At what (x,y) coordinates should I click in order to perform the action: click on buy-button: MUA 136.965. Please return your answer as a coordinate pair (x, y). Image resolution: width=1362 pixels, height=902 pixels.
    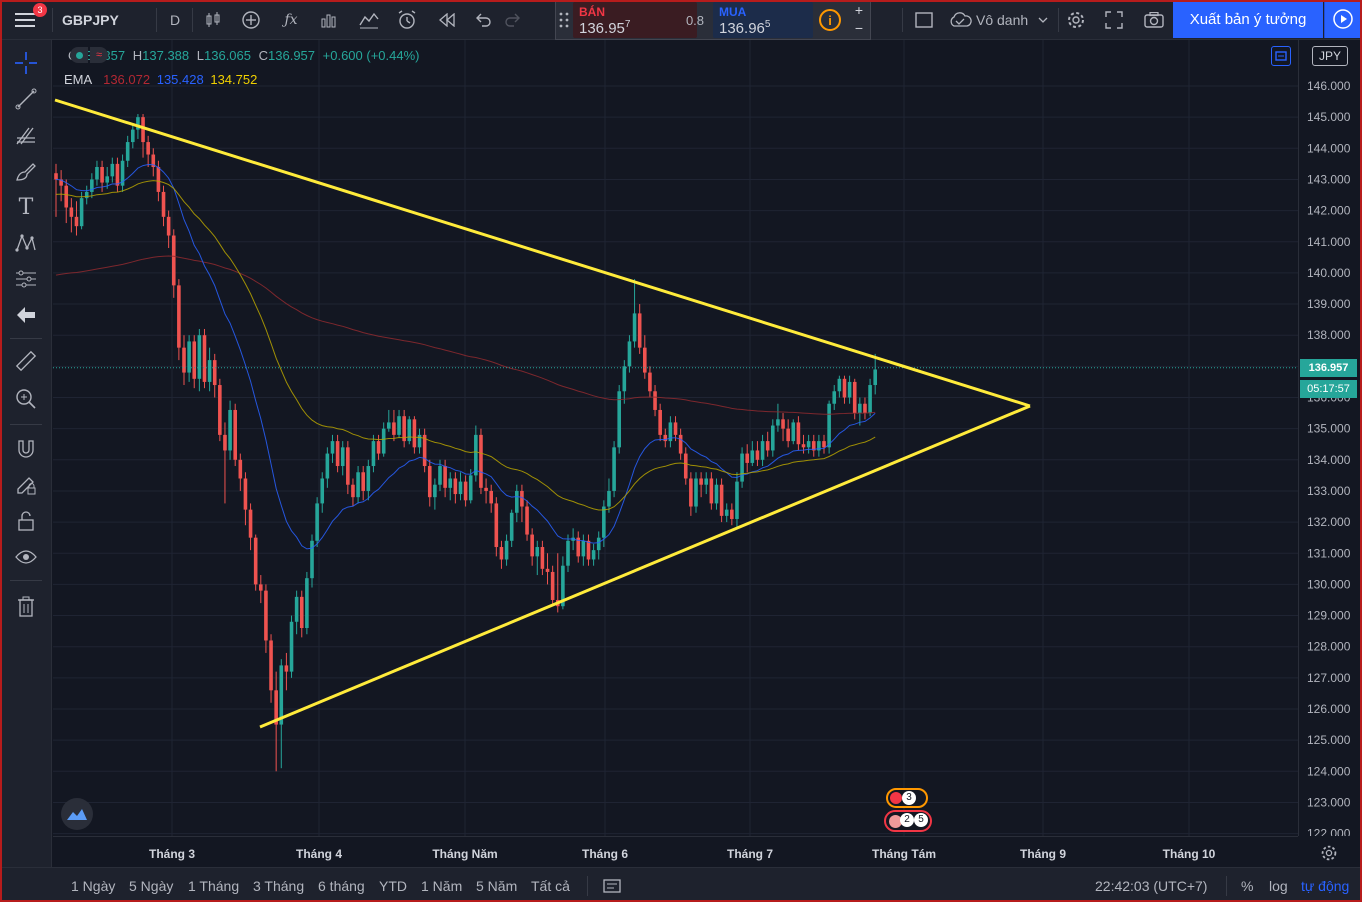
    Looking at the image, I should click on (763, 20).